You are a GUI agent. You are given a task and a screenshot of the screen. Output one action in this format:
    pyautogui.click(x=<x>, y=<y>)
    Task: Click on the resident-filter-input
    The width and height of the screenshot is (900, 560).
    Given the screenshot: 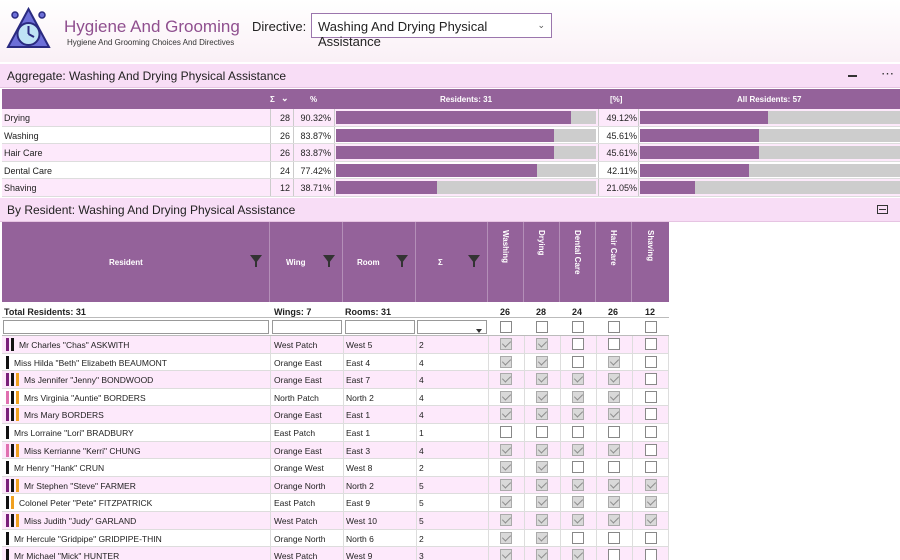 What is the action you would take?
    pyautogui.click(x=136, y=327)
    